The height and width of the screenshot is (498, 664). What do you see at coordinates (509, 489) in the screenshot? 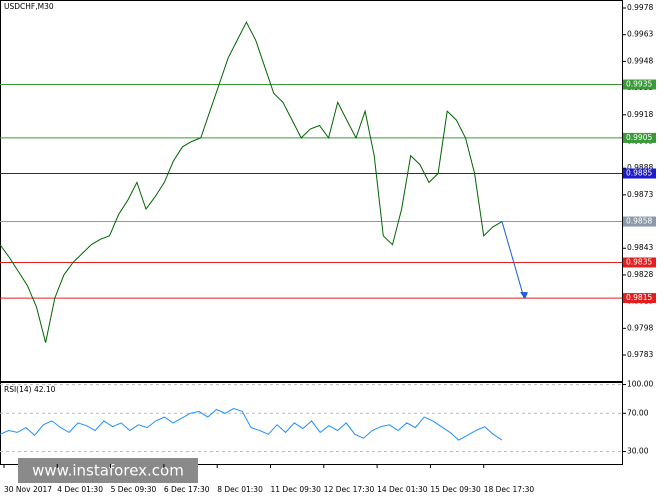
I see `x-tick-label: 18 Dec 17:30` at bounding box center [509, 489].